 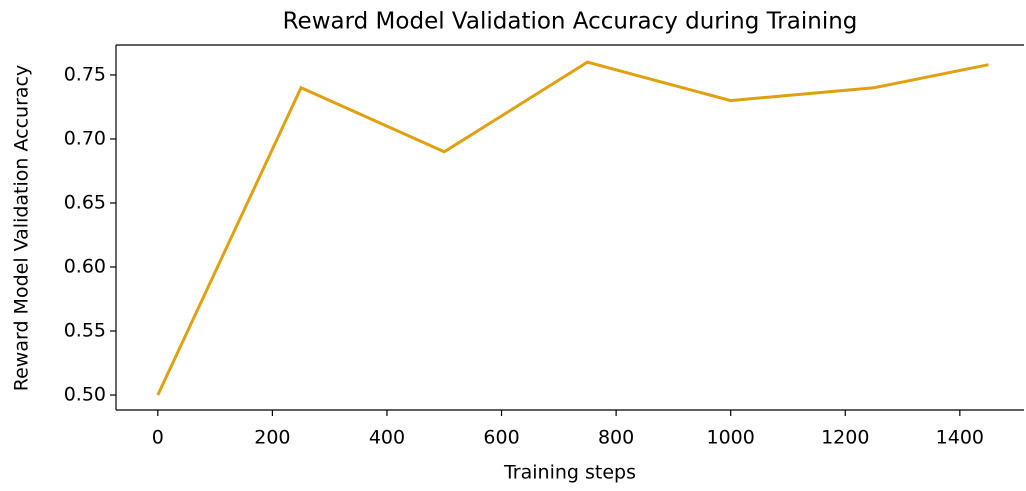 I want to click on y-tick-label: 0.65, so click(x=85, y=202).